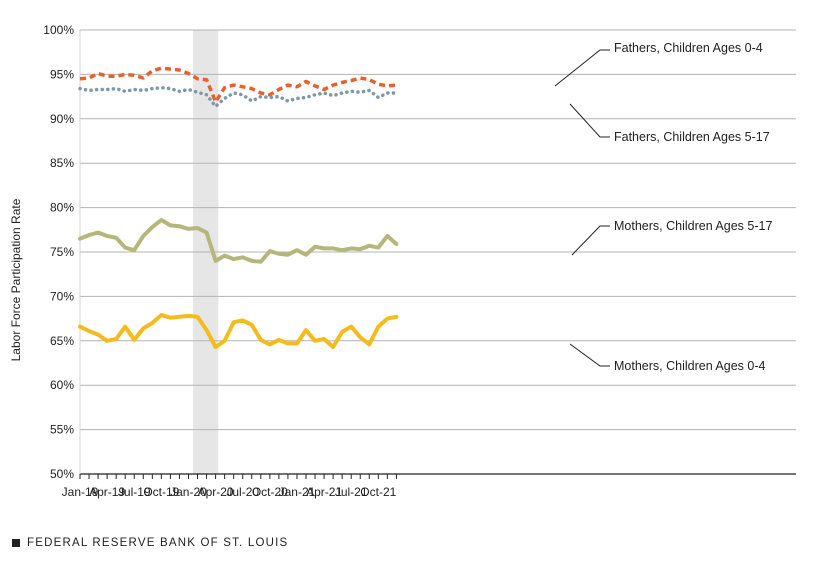 The height and width of the screenshot is (570, 824). What do you see at coordinates (582, 68) in the screenshot?
I see `annotation-fathers-0-4-leader` at bounding box center [582, 68].